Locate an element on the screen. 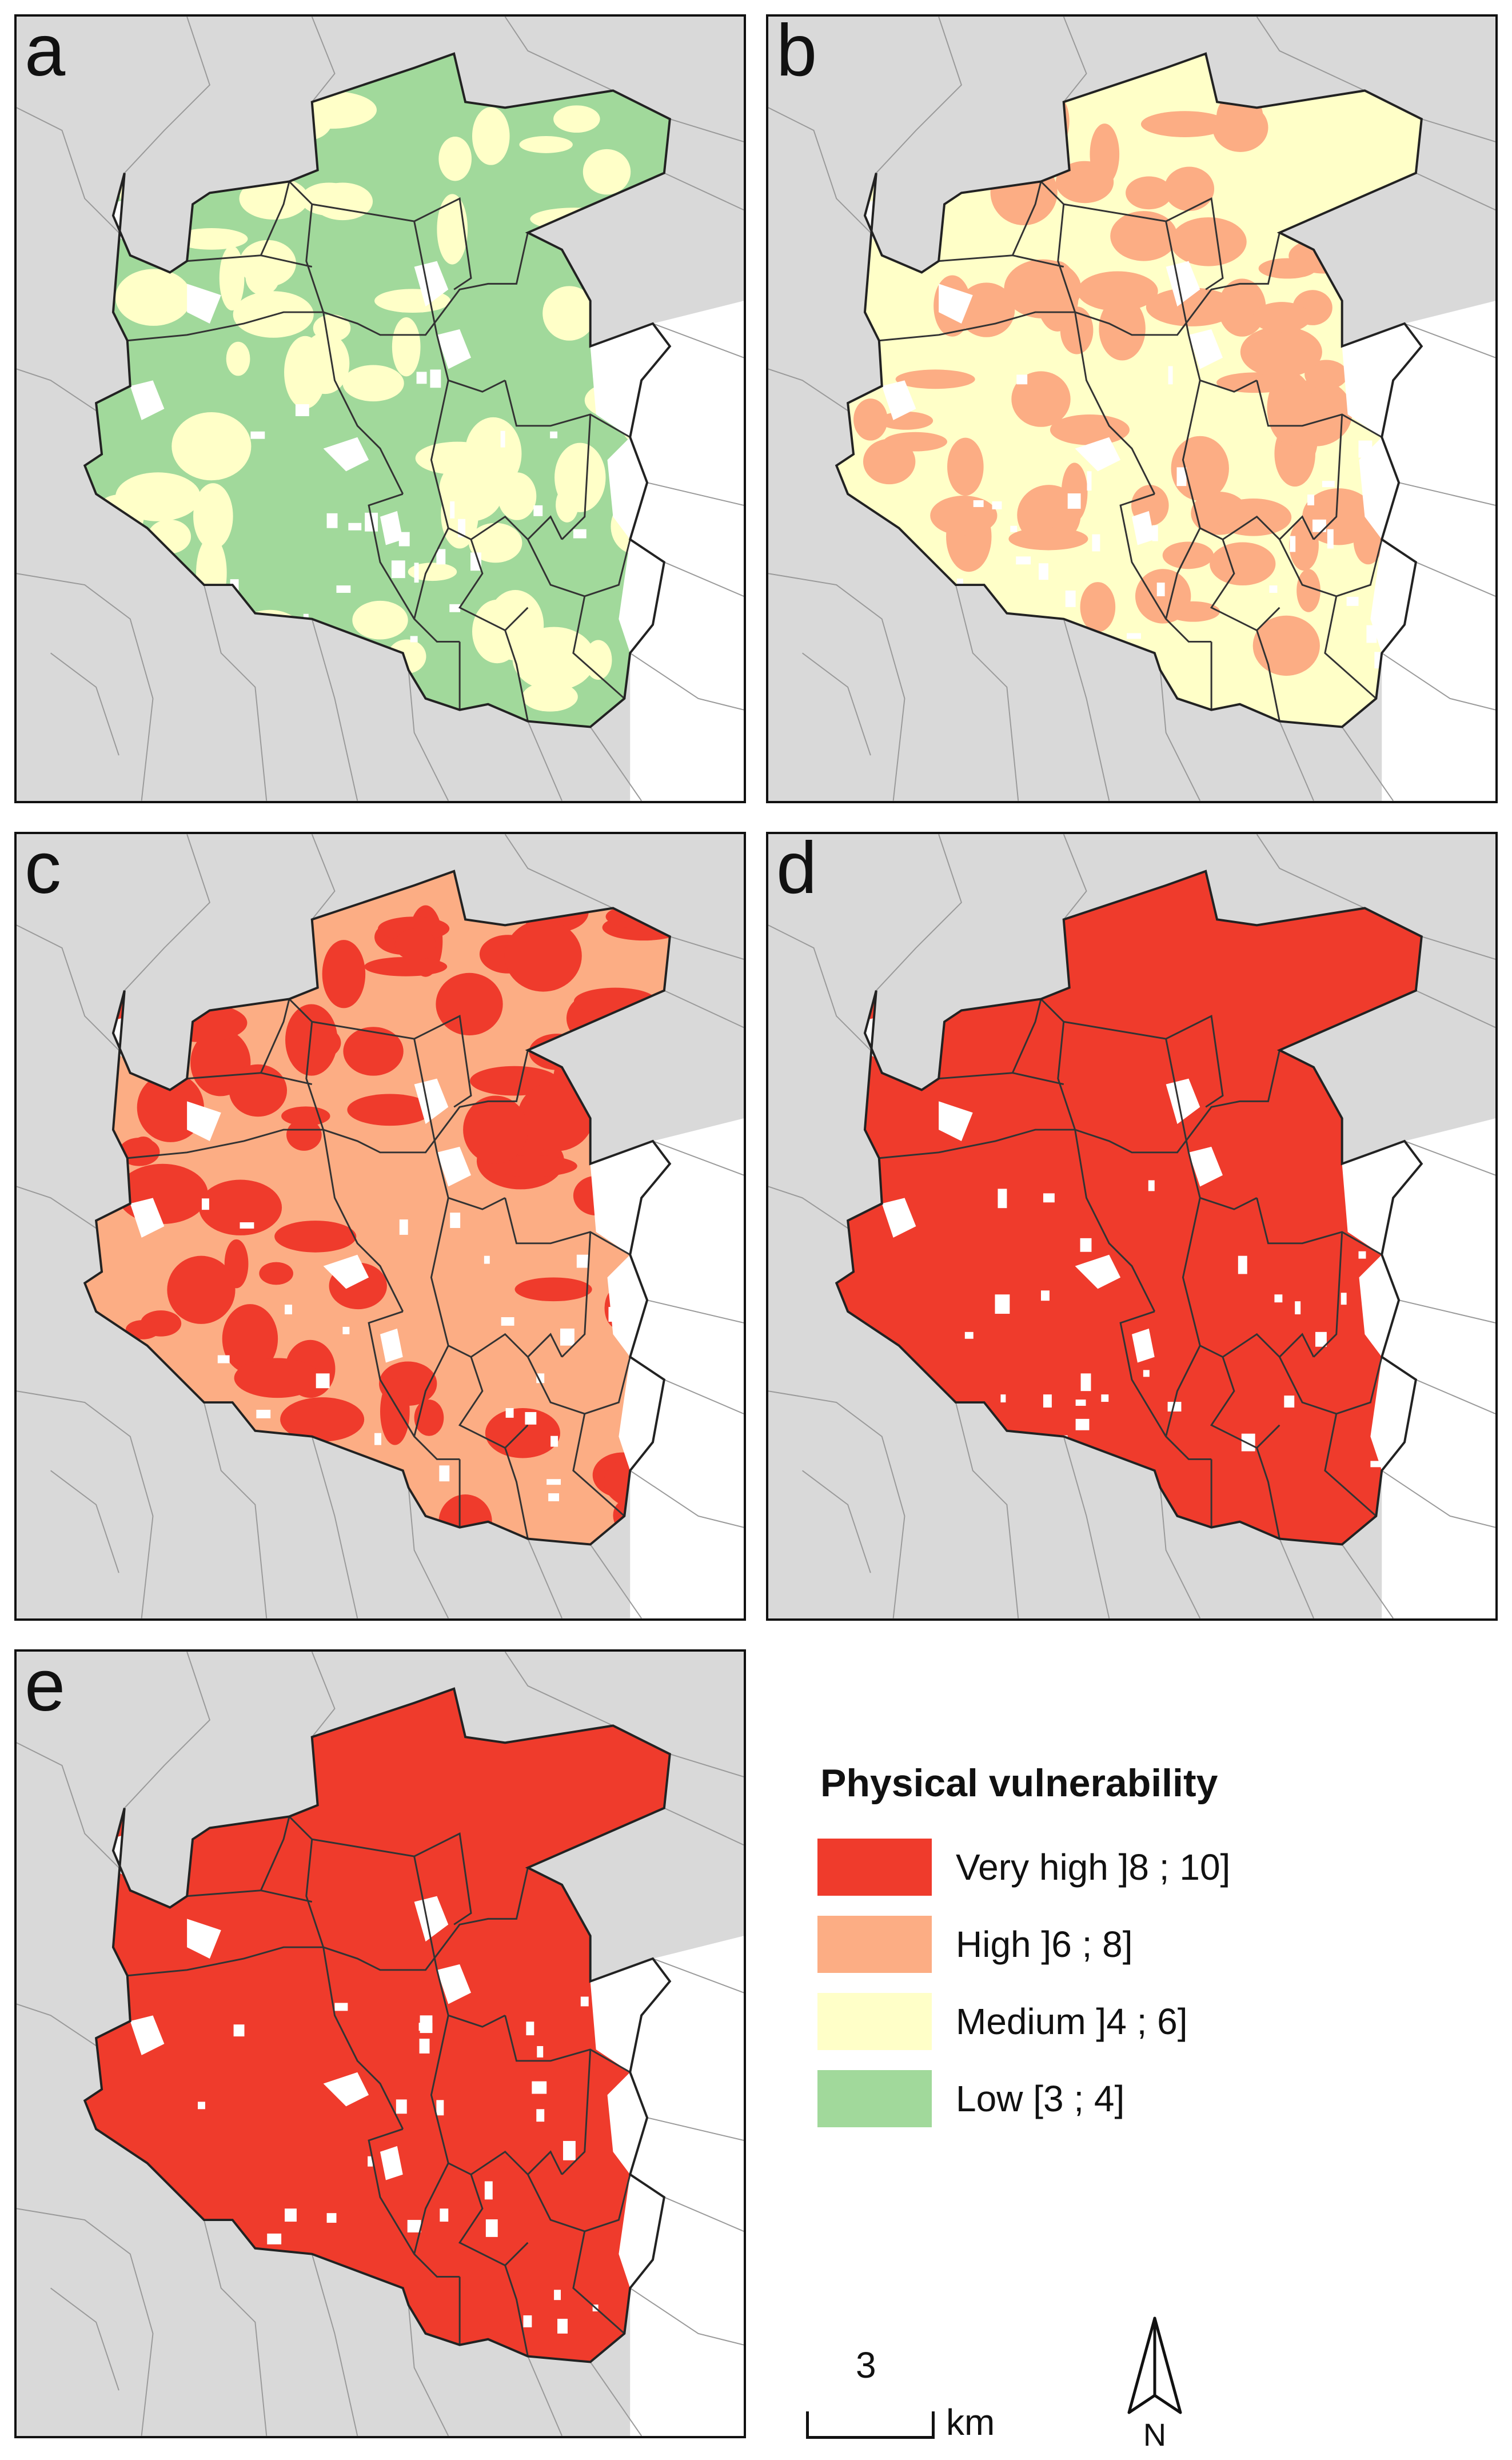 This screenshot has height=2460, width=1512. panel-label: c is located at coordinates (43, 870).